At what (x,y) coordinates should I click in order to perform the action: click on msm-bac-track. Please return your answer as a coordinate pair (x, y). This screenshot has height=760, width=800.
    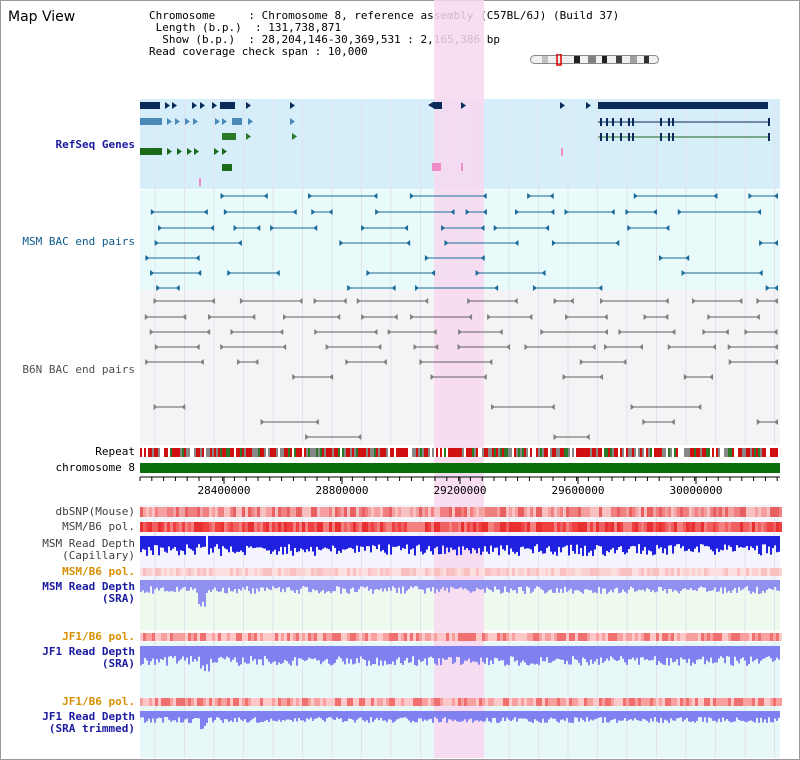
    Looking at the image, I should click on (461, 242).